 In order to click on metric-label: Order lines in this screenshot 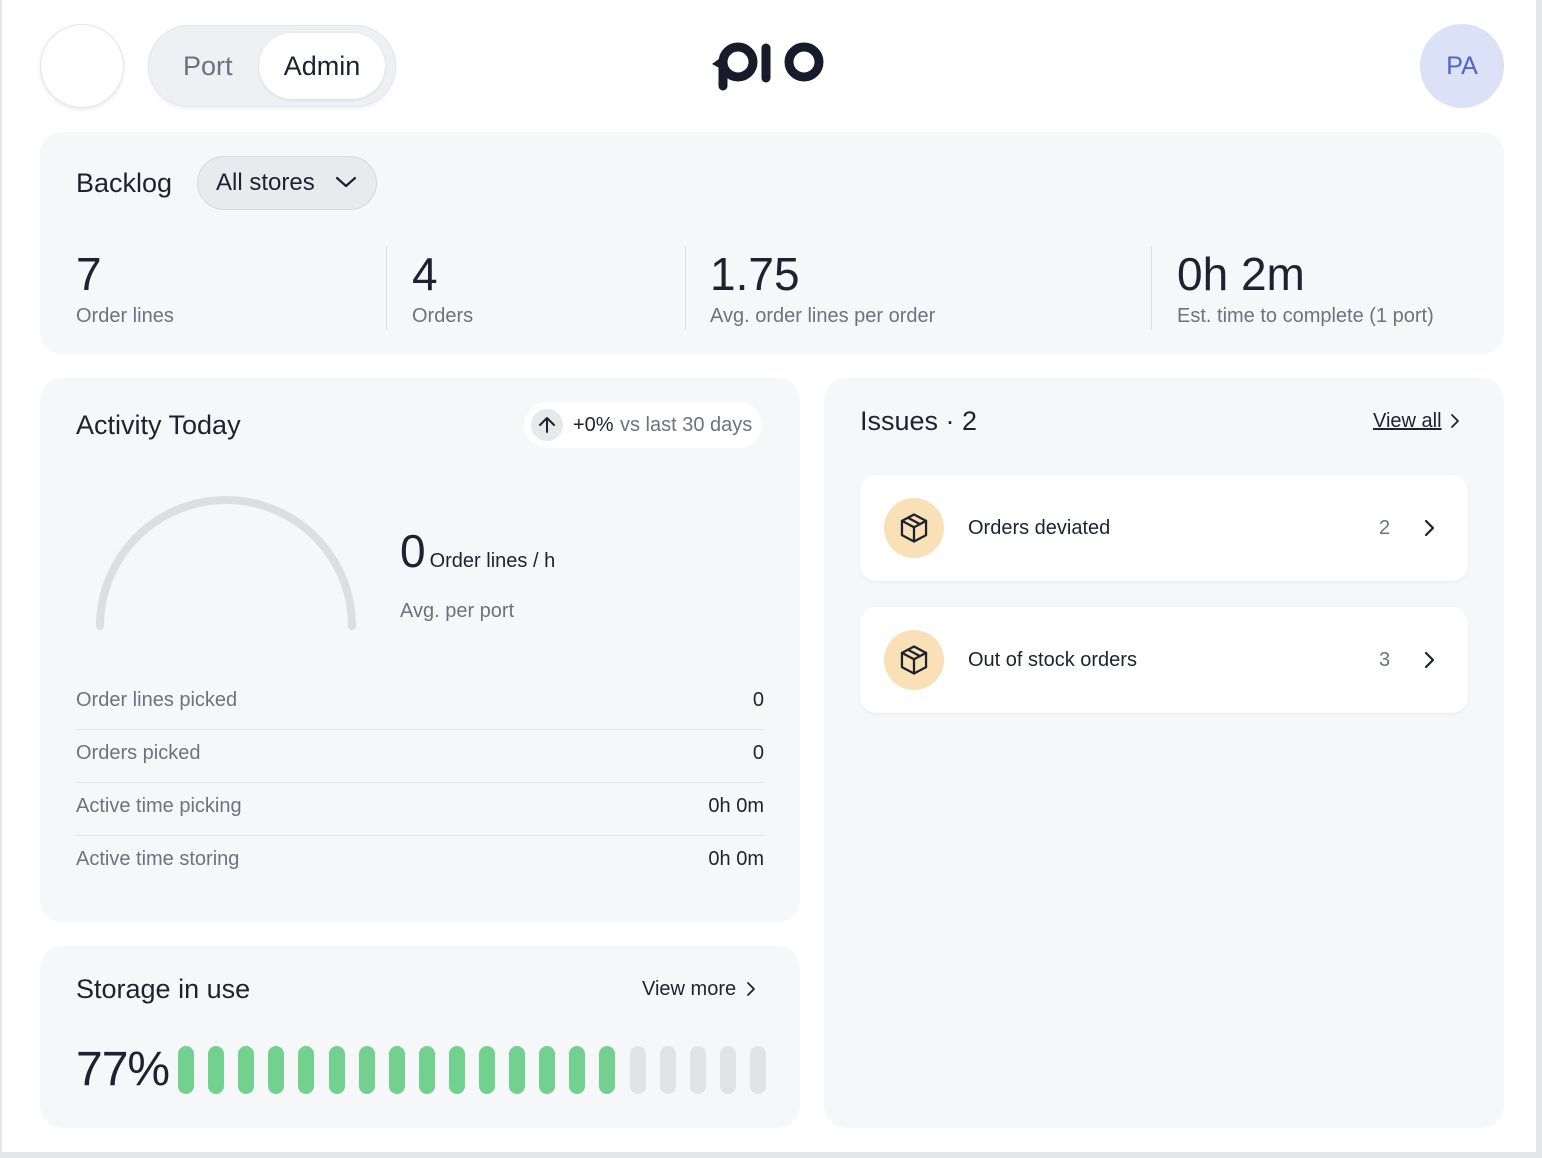, I will do `click(125, 316)`.